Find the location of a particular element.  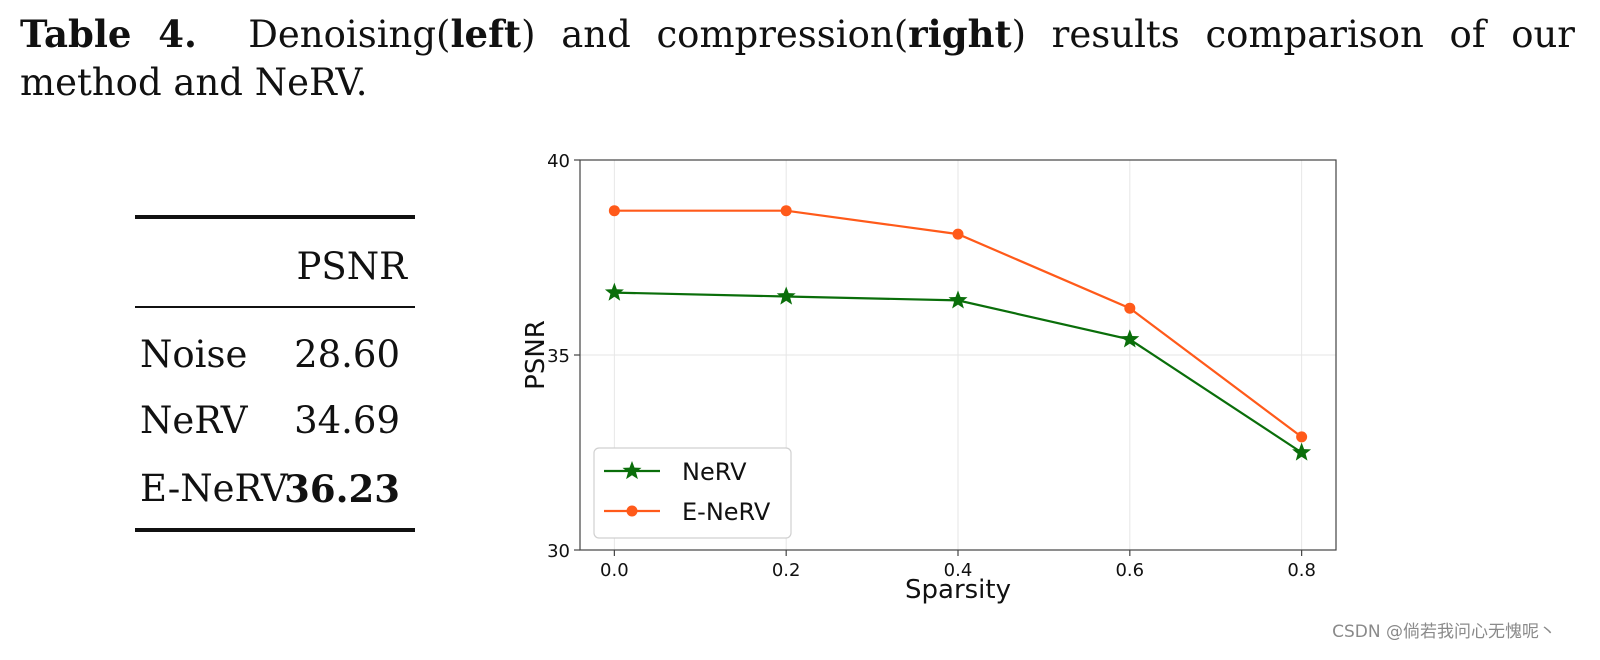

legend-label: E-NeRV is located at coordinates (726, 512).